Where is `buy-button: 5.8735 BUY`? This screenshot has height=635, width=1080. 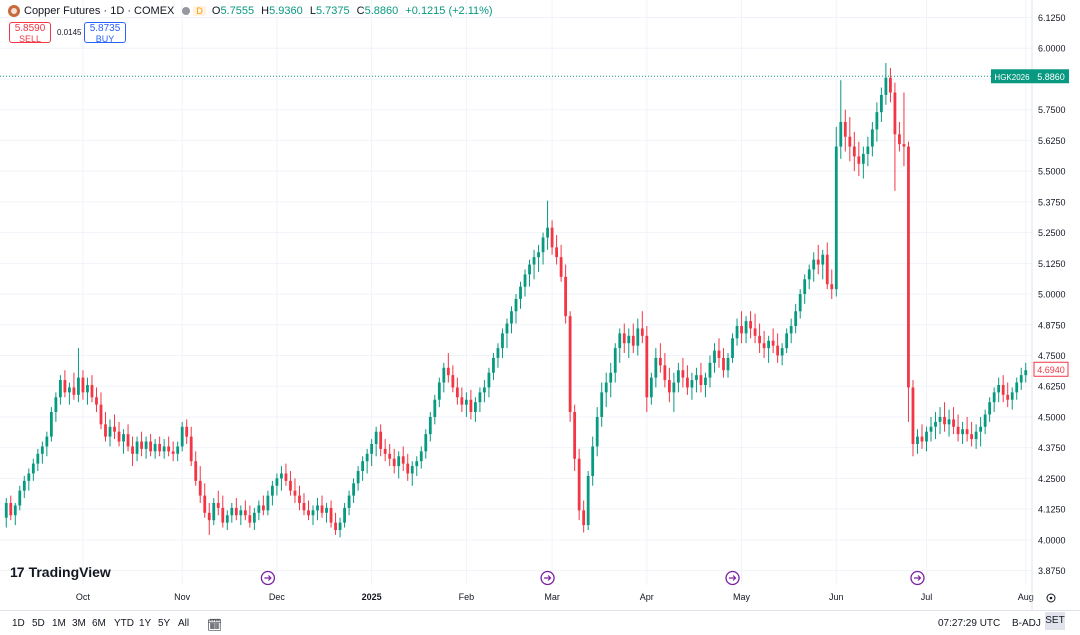
buy-button: 5.8735 BUY is located at coordinates (105, 33).